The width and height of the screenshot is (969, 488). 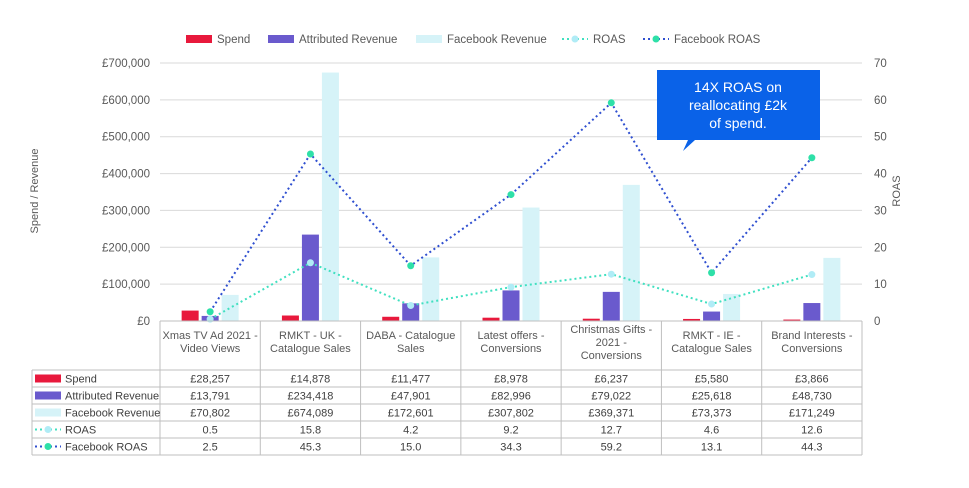 I want to click on y2-tick-label: 10, so click(x=880, y=285).